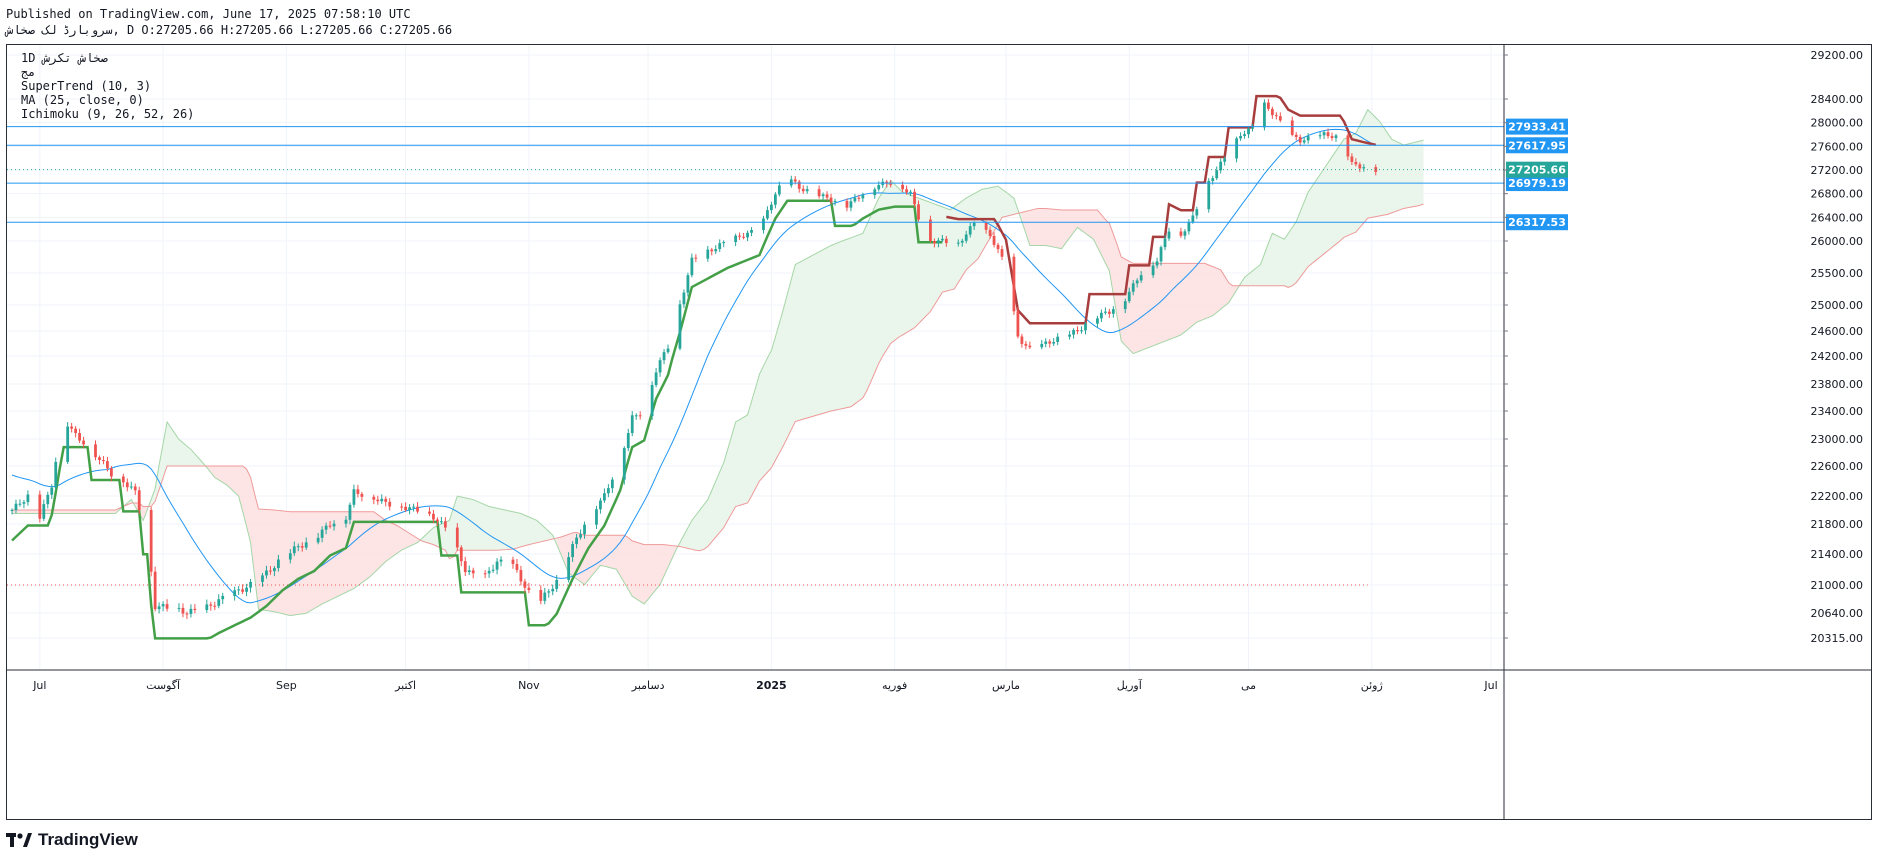  Describe the element at coordinates (1837, 466) in the screenshot. I see `price-tick-label-15: 22600.00` at that location.